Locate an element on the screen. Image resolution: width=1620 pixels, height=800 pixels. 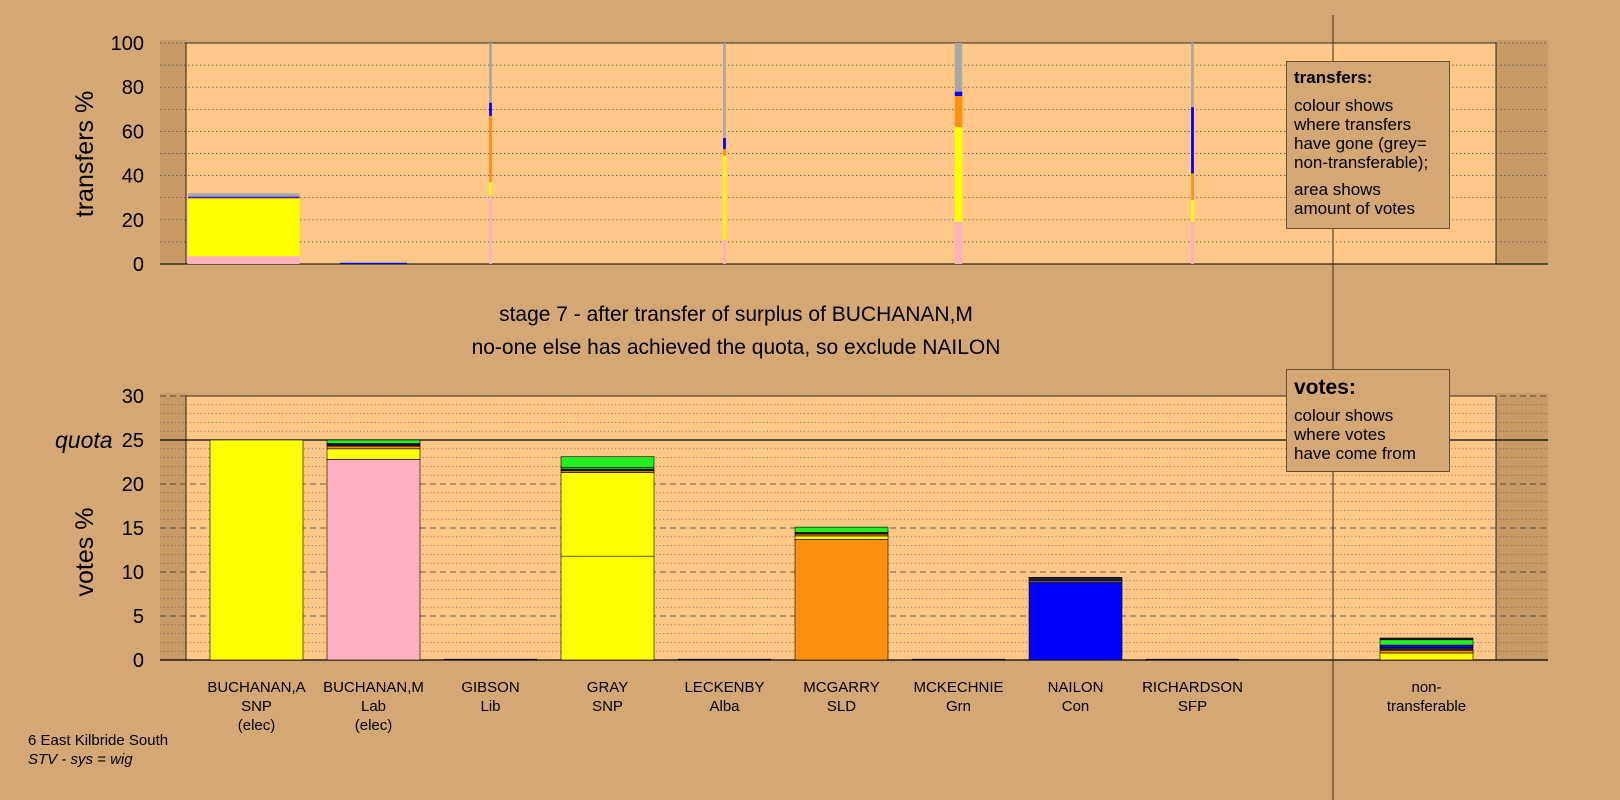
category-label: GRAY is located at coordinates (607, 687).